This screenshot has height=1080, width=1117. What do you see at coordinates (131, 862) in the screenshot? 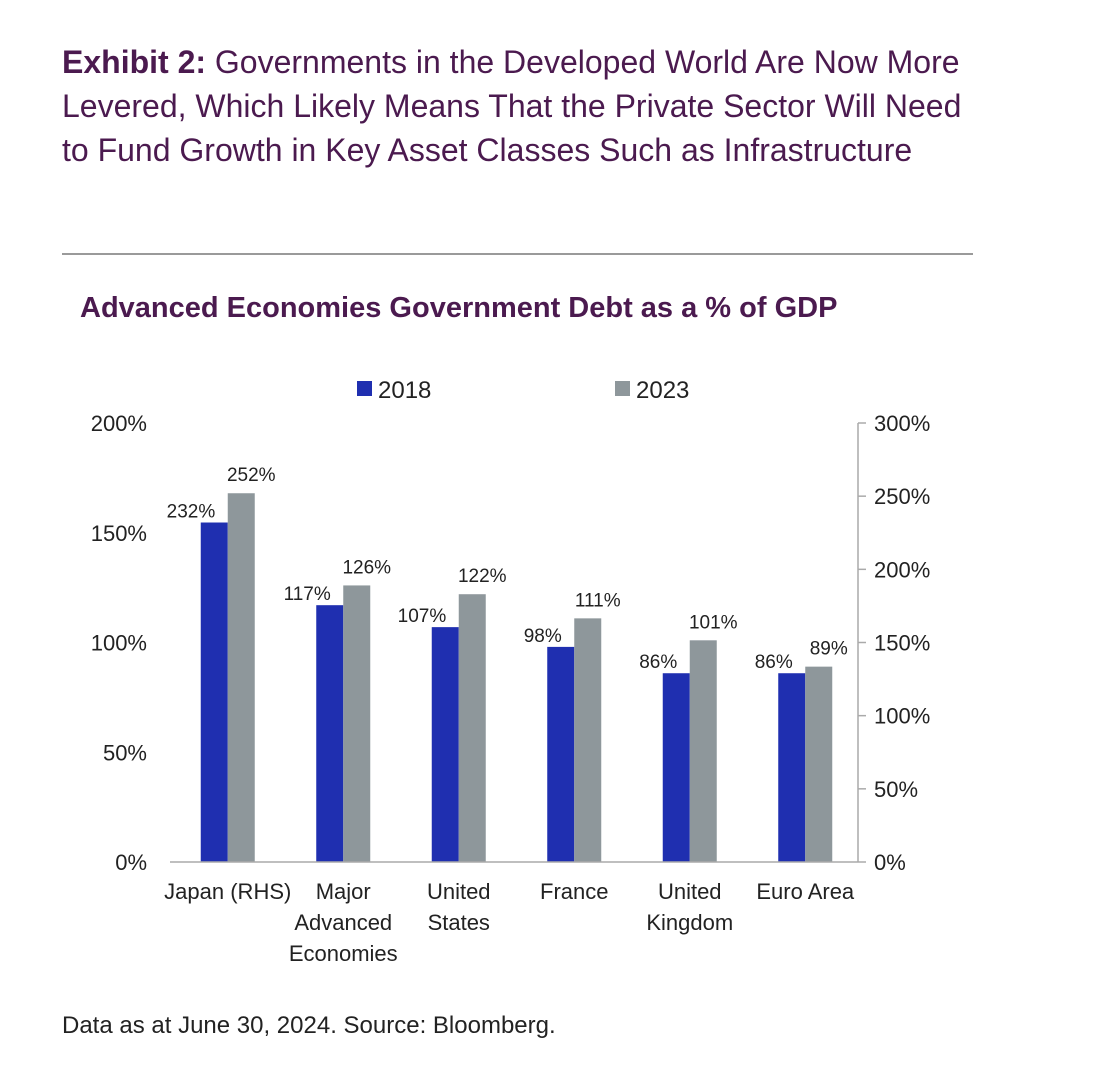
I see `y-left-tick-label: 0%` at bounding box center [131, 862].